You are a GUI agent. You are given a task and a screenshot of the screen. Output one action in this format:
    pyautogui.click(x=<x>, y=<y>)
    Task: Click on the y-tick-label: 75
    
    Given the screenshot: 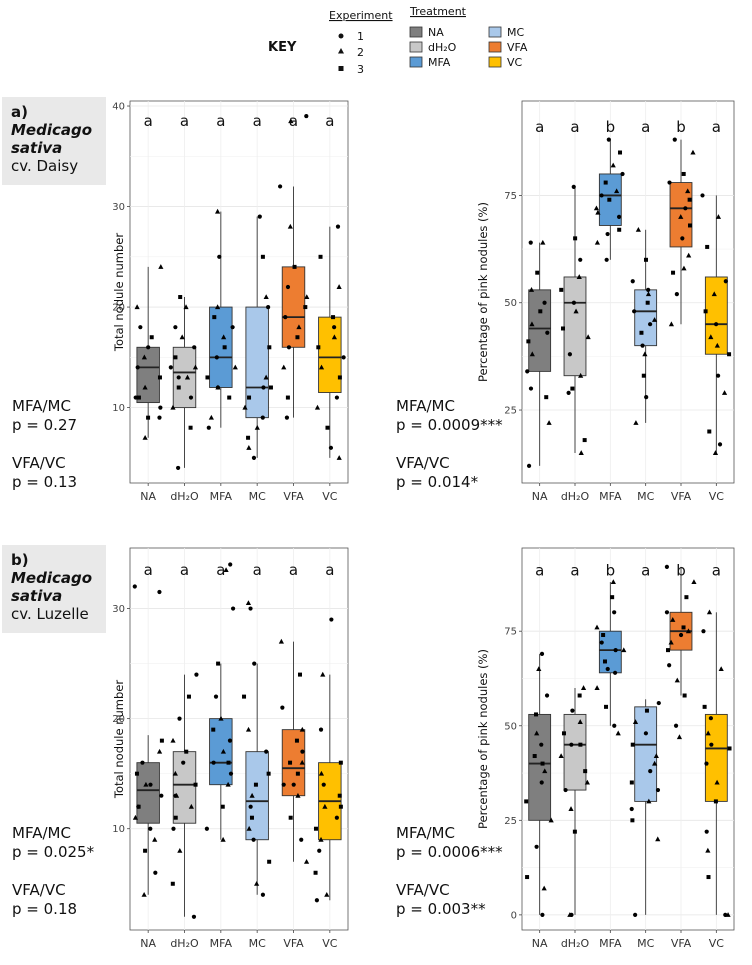 What is the action you would take?
    pyautogui.click(x=510, y=632)
    